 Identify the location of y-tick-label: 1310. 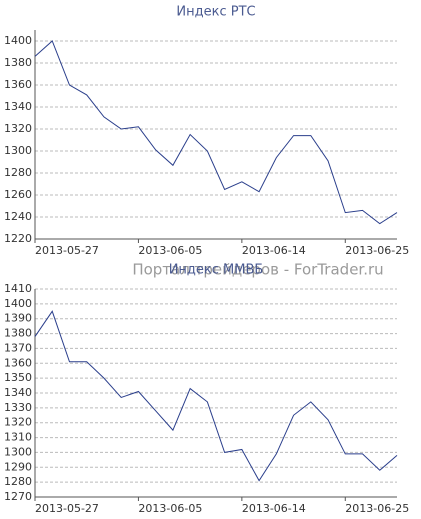
(18, 437).